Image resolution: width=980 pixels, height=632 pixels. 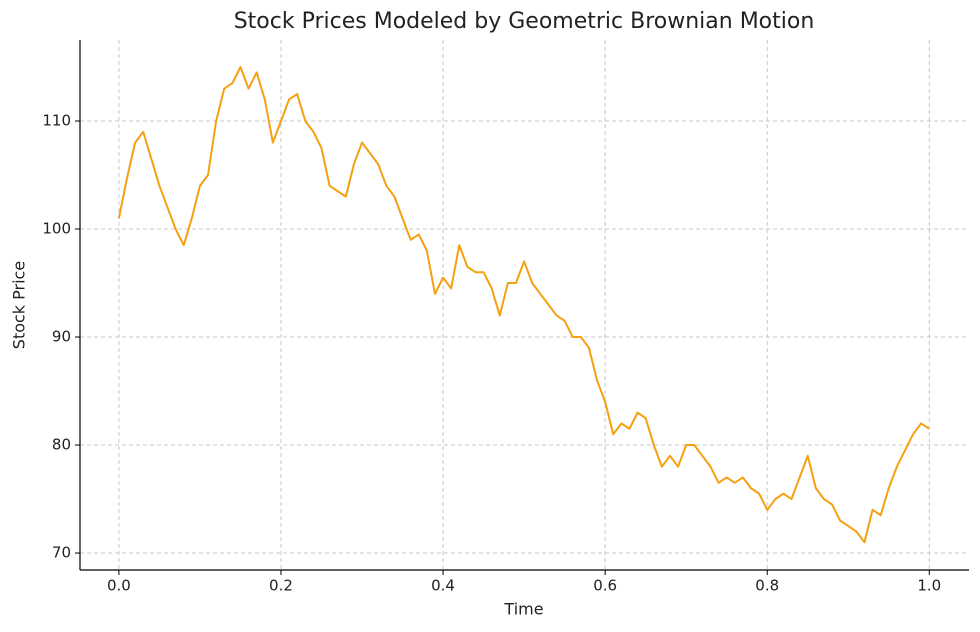 What do you see at coordinates (56, 229) in the screenshot?
I see `y-tick-label: 100` at bounding box center [56, 229].